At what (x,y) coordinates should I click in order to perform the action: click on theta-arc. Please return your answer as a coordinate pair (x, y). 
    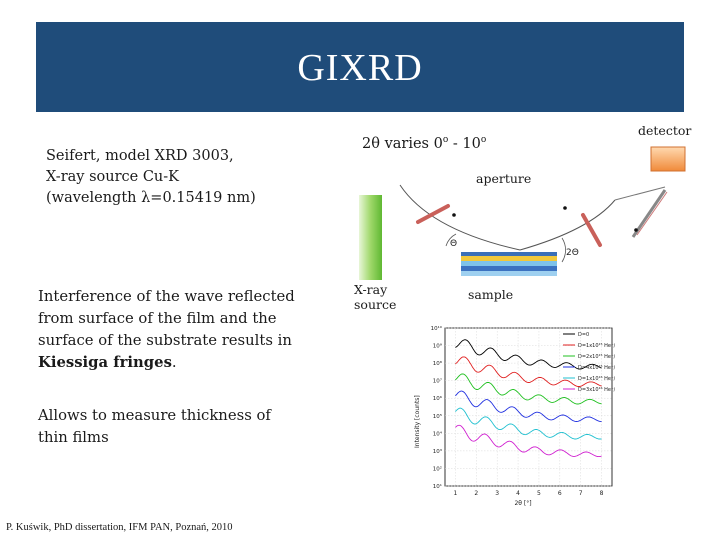
    Looking at the image, I should click on (451, 240).